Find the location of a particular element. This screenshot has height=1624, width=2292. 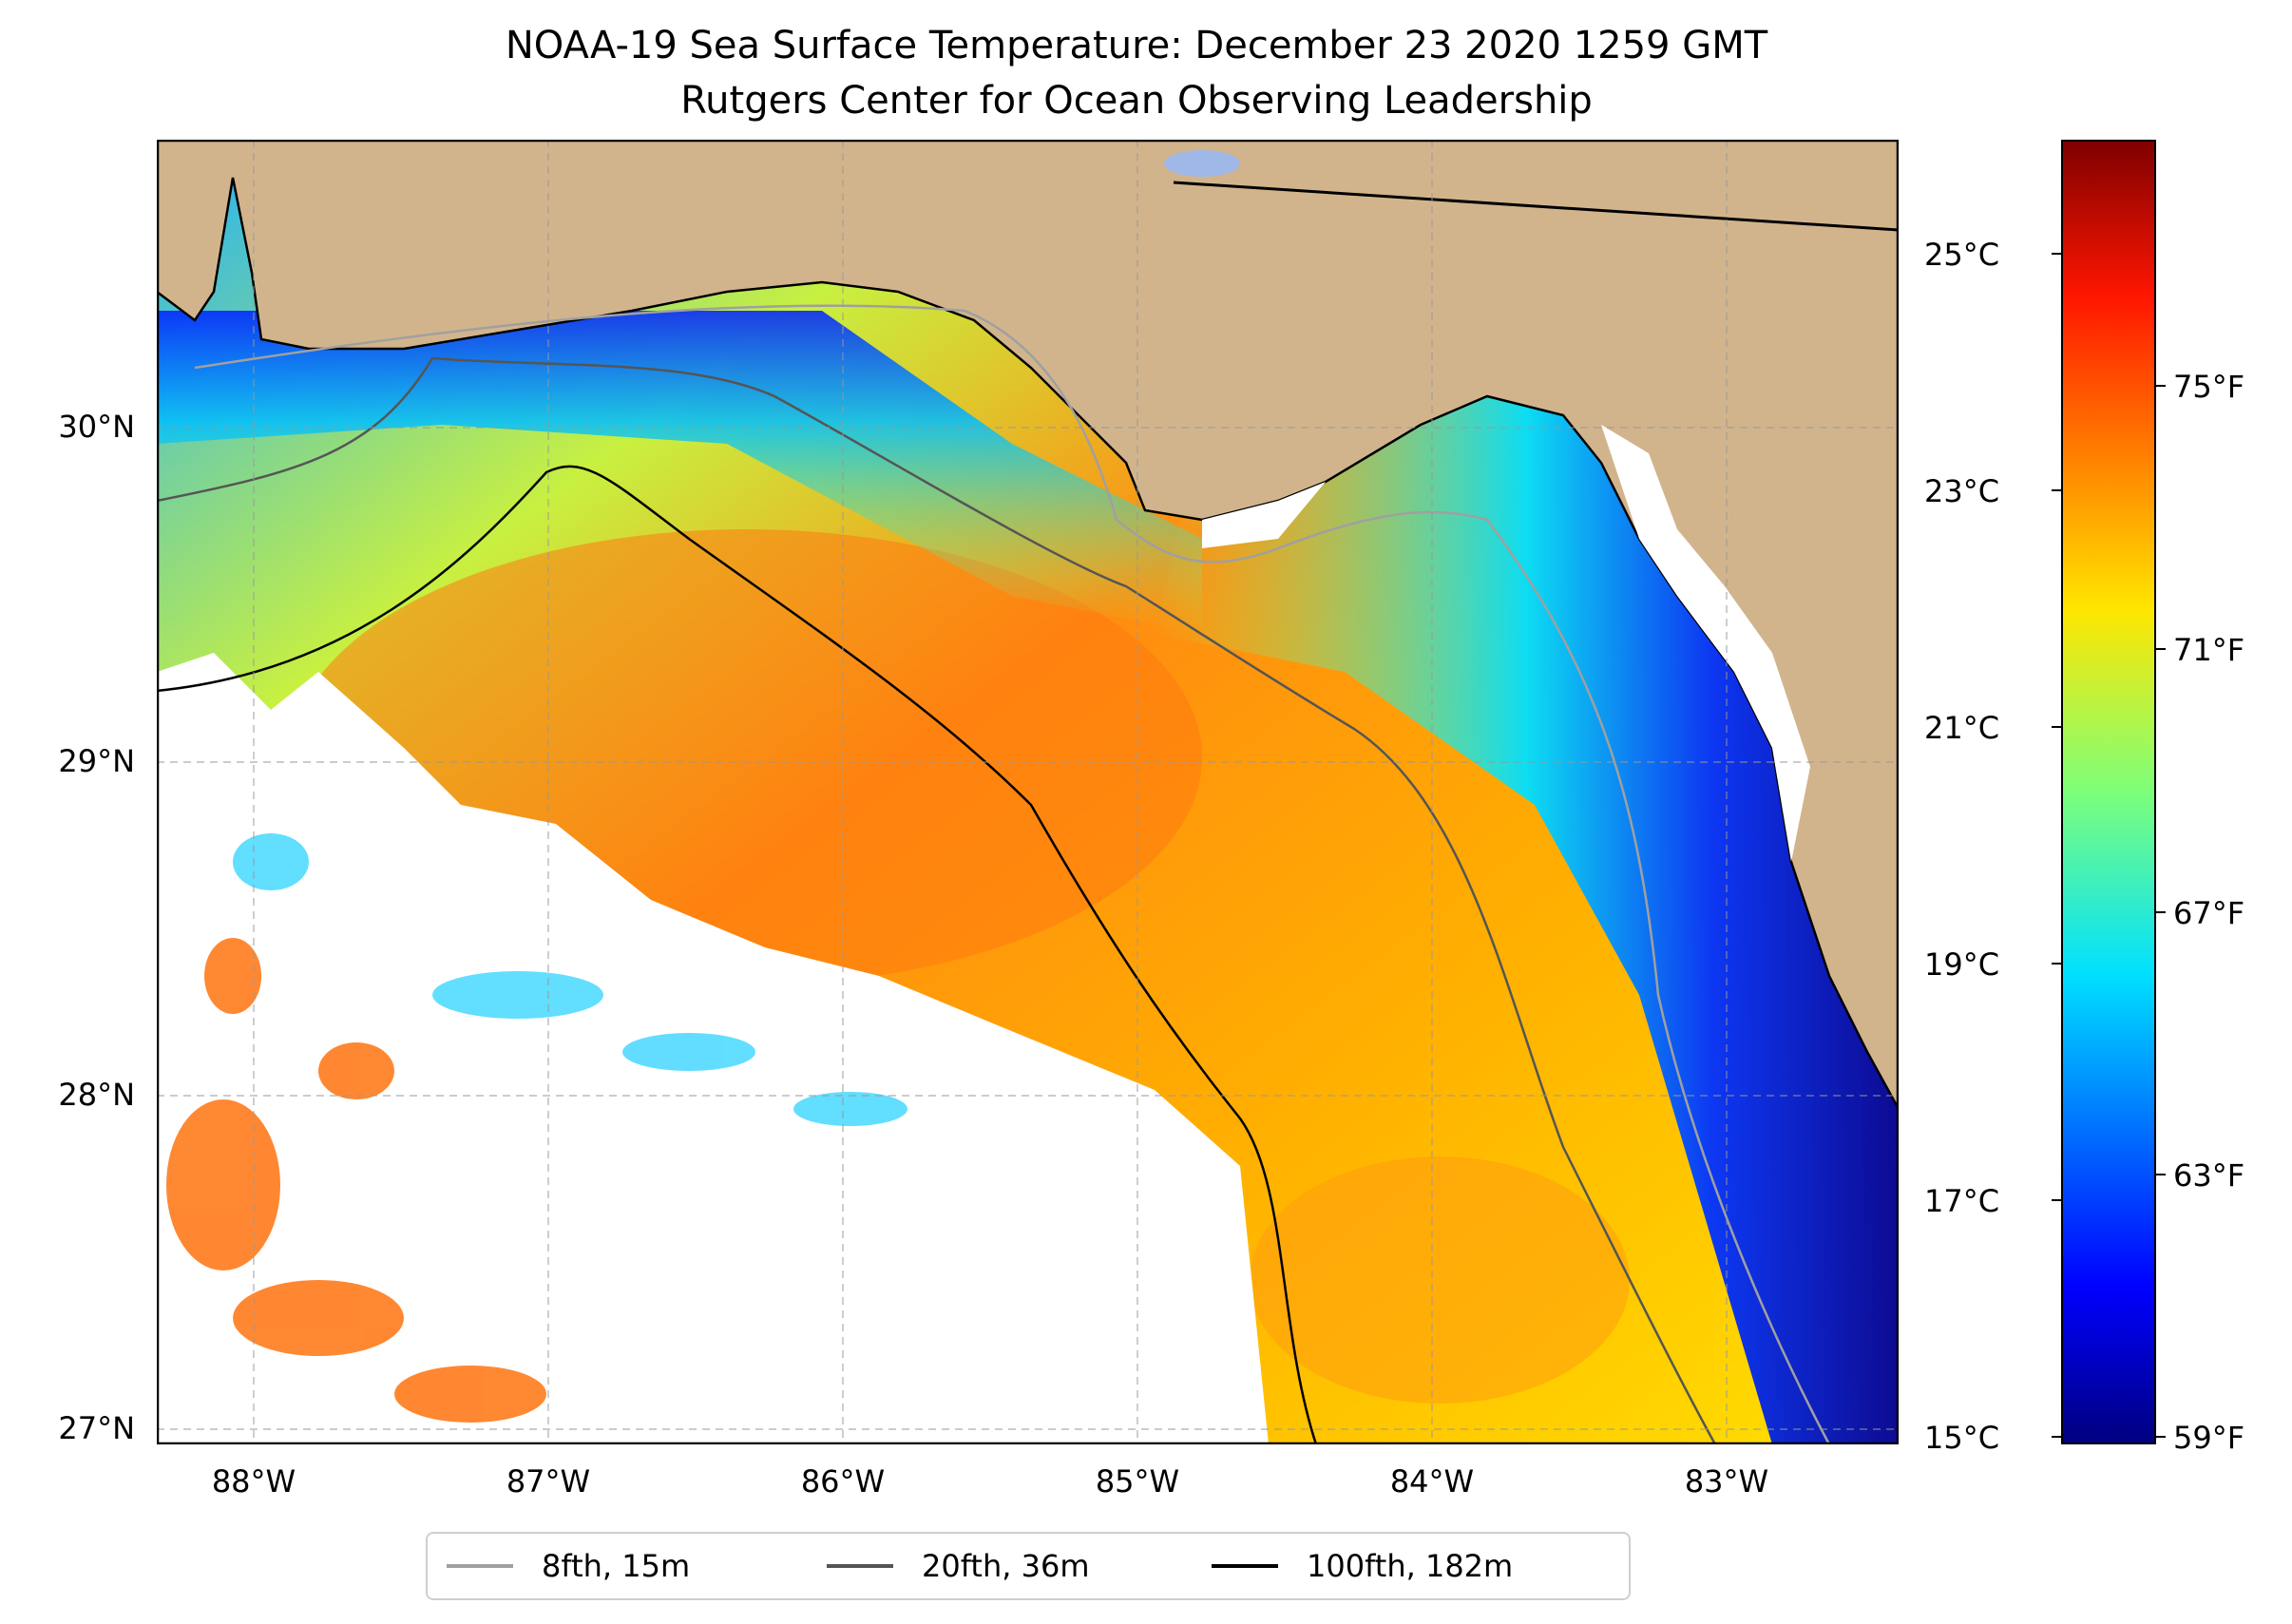

lat-label-28: 28°N is located at coordinates (96, 1095).